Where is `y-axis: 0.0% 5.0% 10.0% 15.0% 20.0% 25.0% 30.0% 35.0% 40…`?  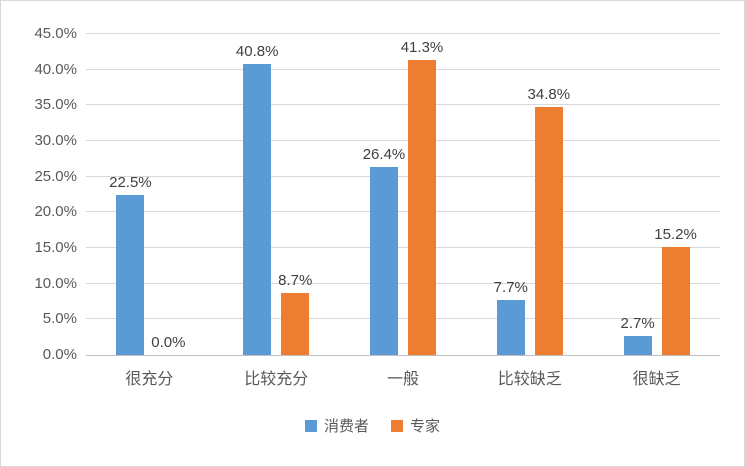 y-axis: 0.0% 5.0% 10.0% 15.0% 20.0% 25.0% 30.0% 35.0% 40… is located at coordinates (39, 194).